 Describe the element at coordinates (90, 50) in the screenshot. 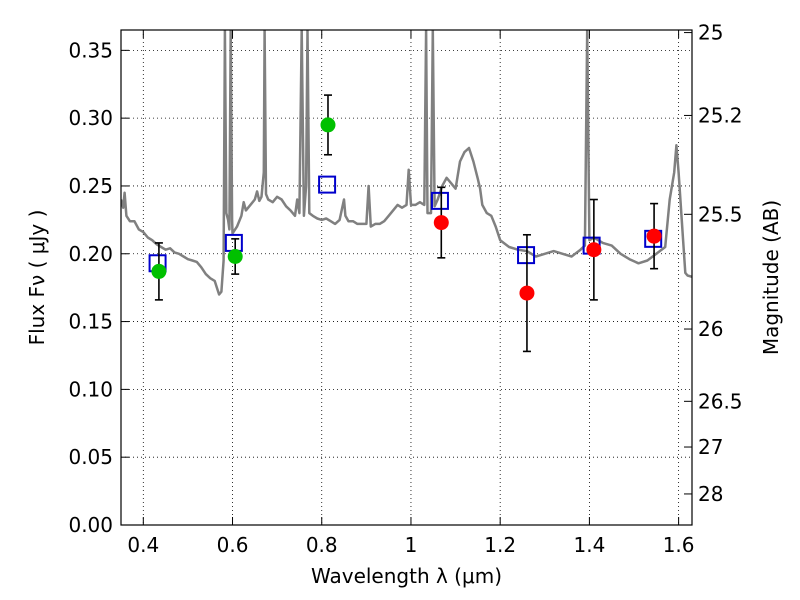

I see `y-tick-label: 0.35` at that location.